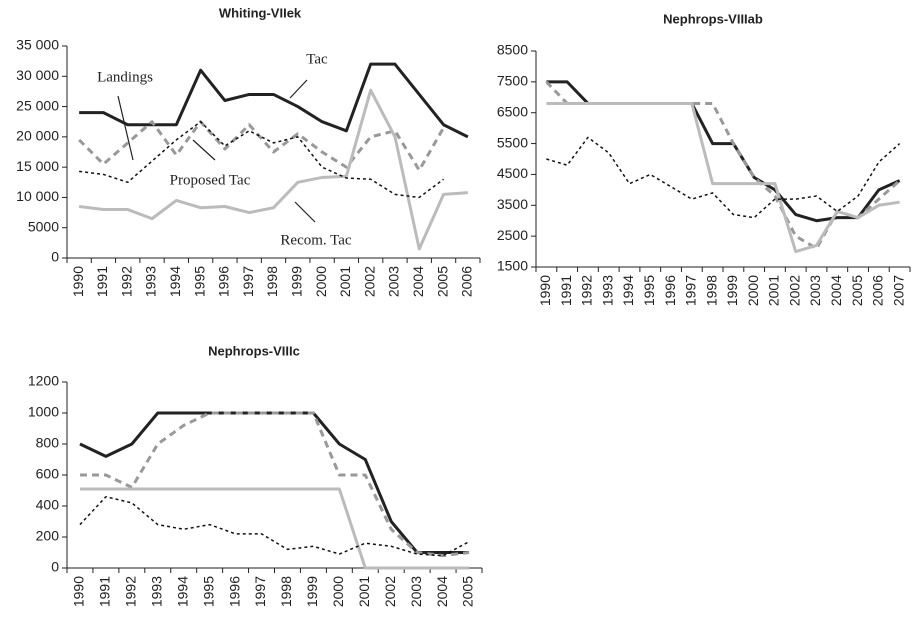  Describe the element at coordinates (43, 226) in the screenshot. I see `y-tick-label: 5000` at that location.